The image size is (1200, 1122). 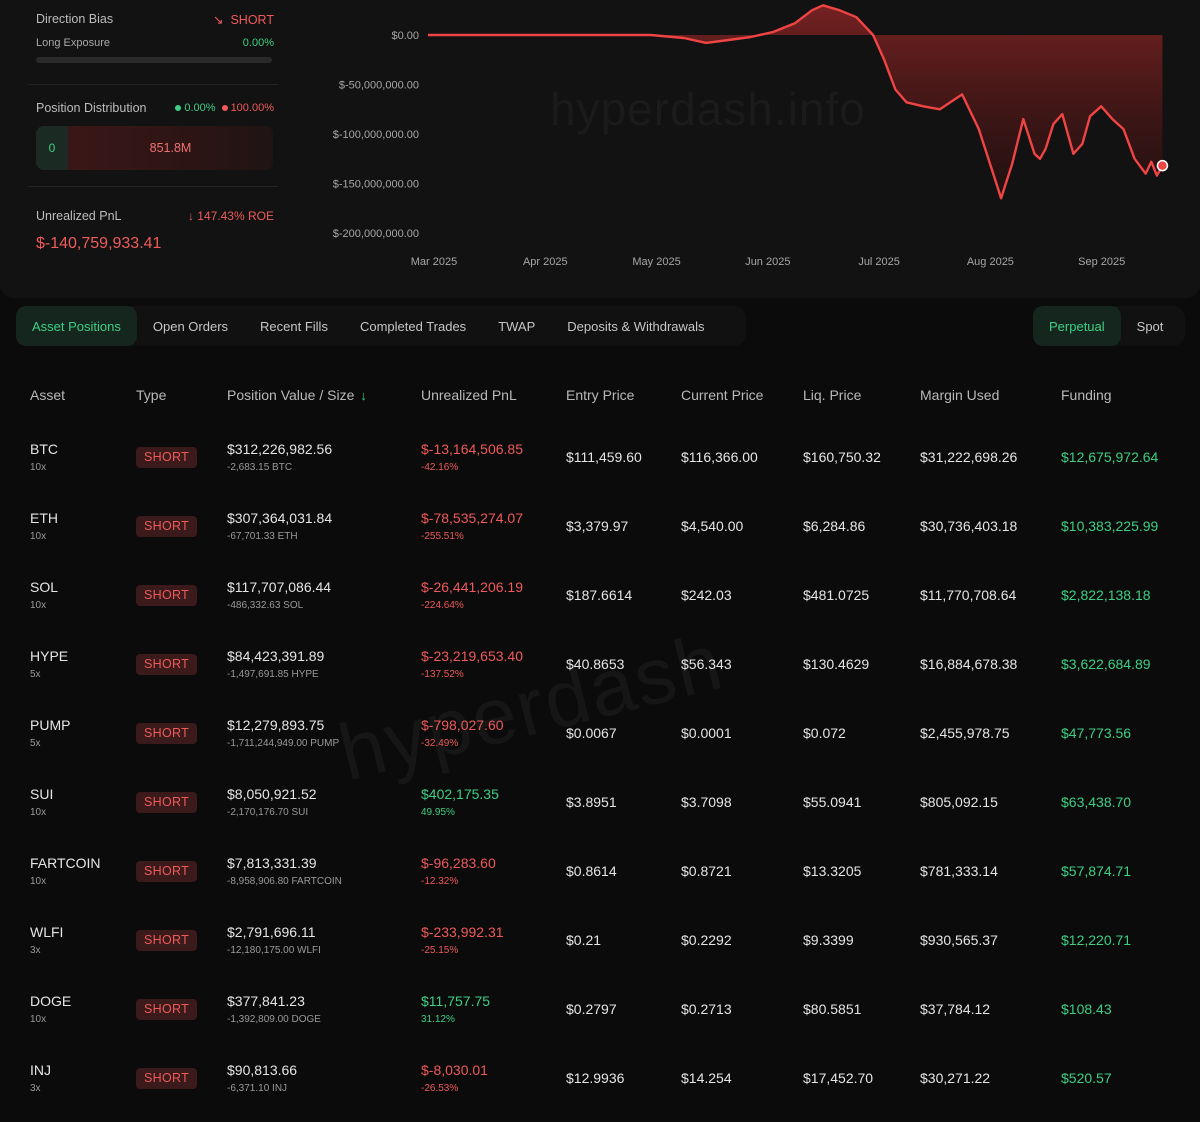 I want to click on liq-price: $160,750.32, so click(x=842, y=457).